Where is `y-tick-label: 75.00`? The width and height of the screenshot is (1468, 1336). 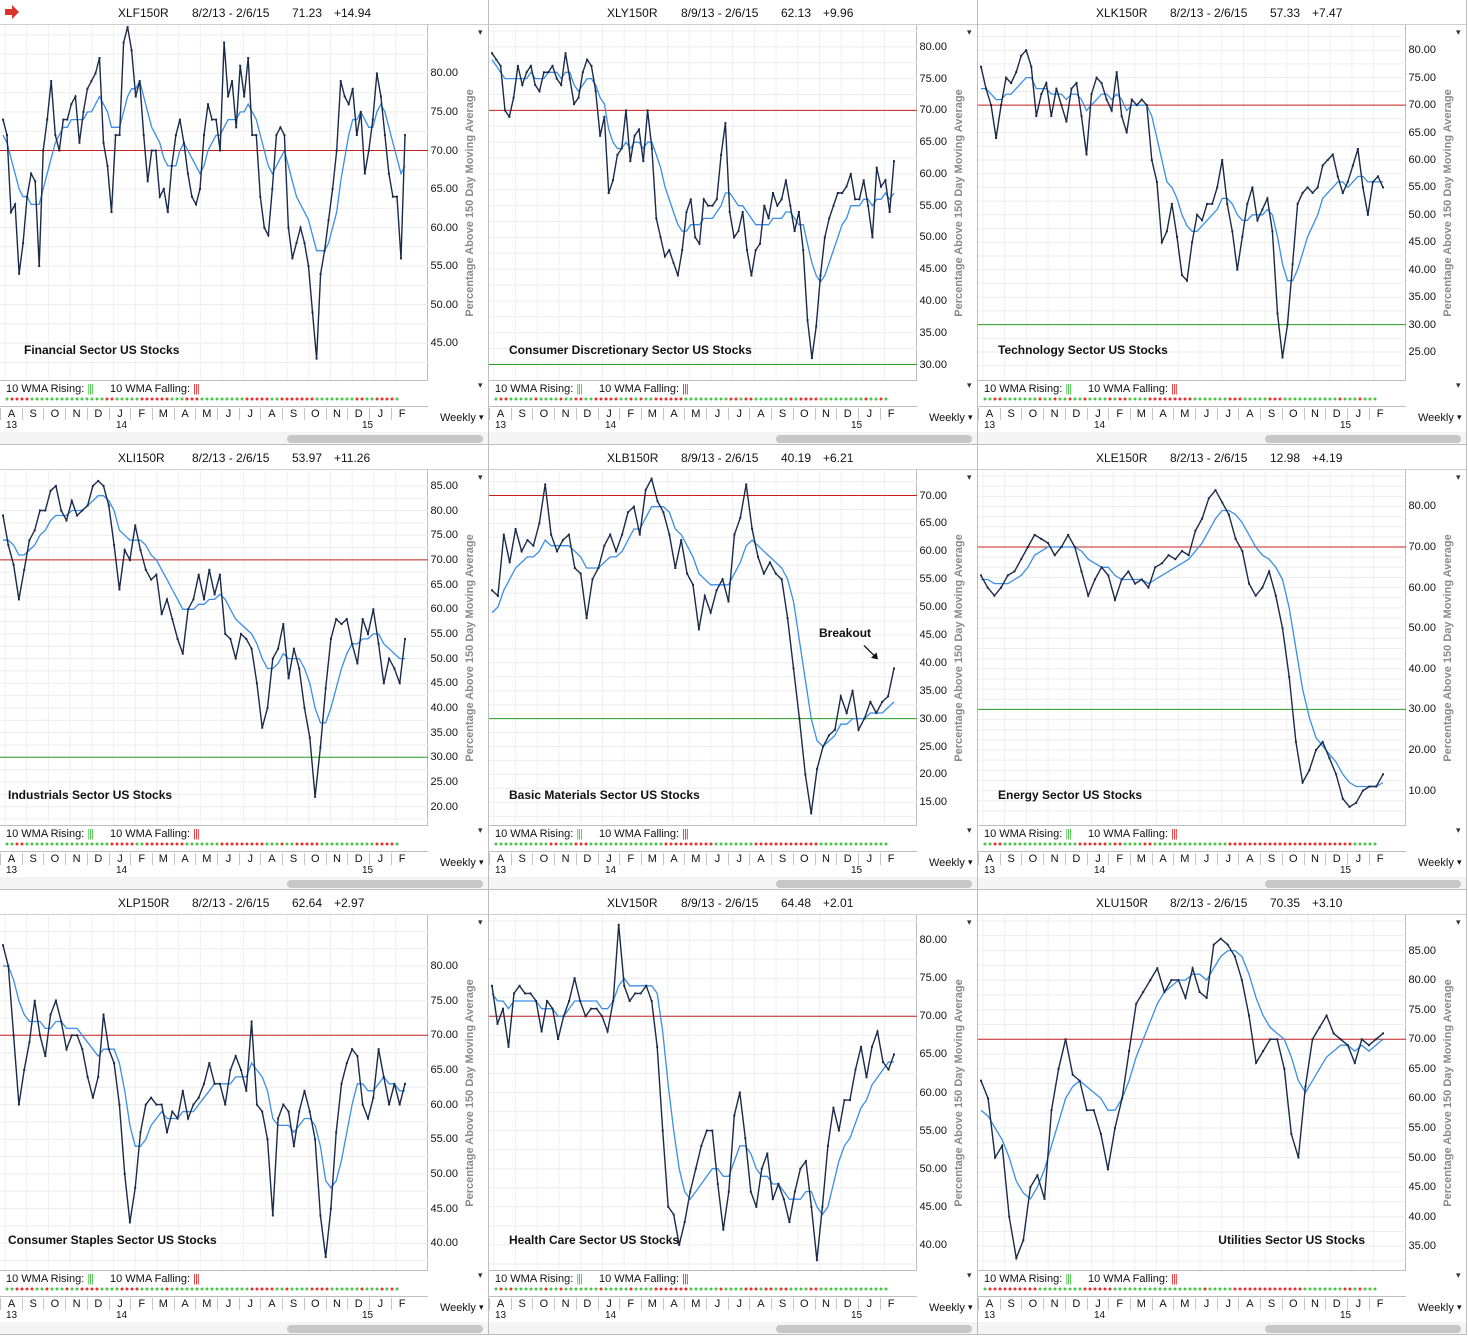 y-tick-label: 75.00 is located at coordinates (444, 1000).